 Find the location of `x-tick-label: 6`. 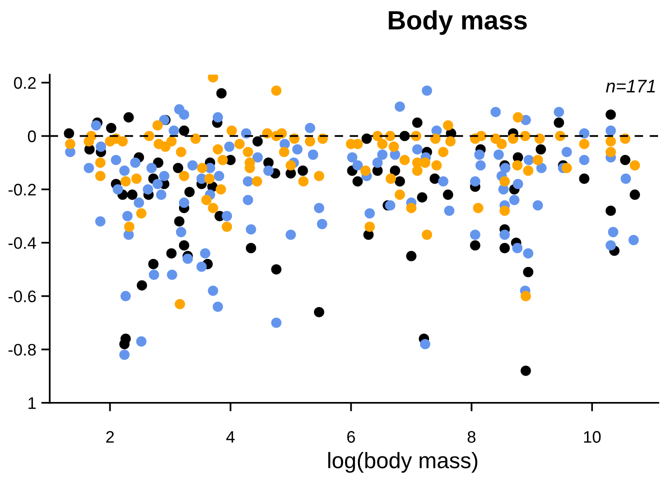

x-tick-label: 6 is located at coordinates (351, 437).